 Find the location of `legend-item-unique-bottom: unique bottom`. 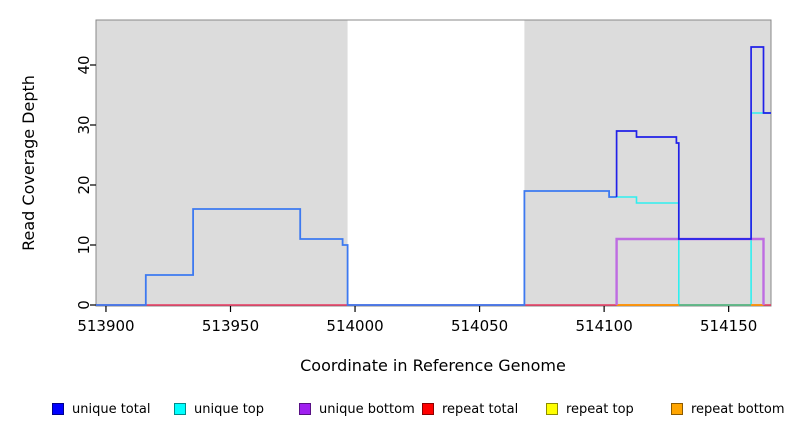

legend-item-unique-bottom: unique bottom is located at coordinates (357, 409).